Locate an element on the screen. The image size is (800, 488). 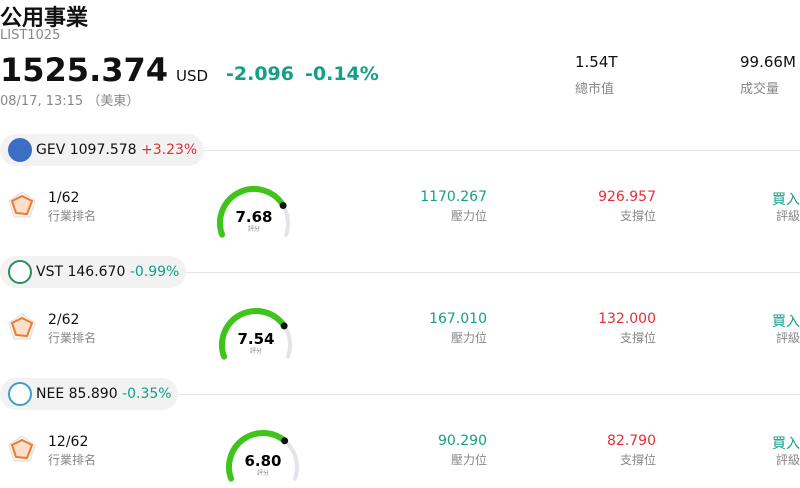
change-pct: -0.14% is located at coordinates (342, 74).